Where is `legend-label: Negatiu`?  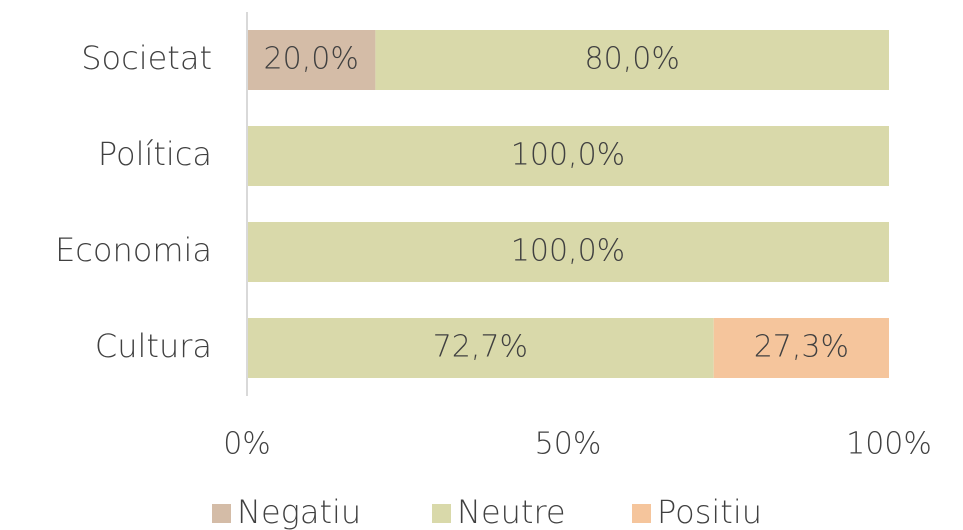 legend-label: Negatiu is located at coordinates (299, 511).